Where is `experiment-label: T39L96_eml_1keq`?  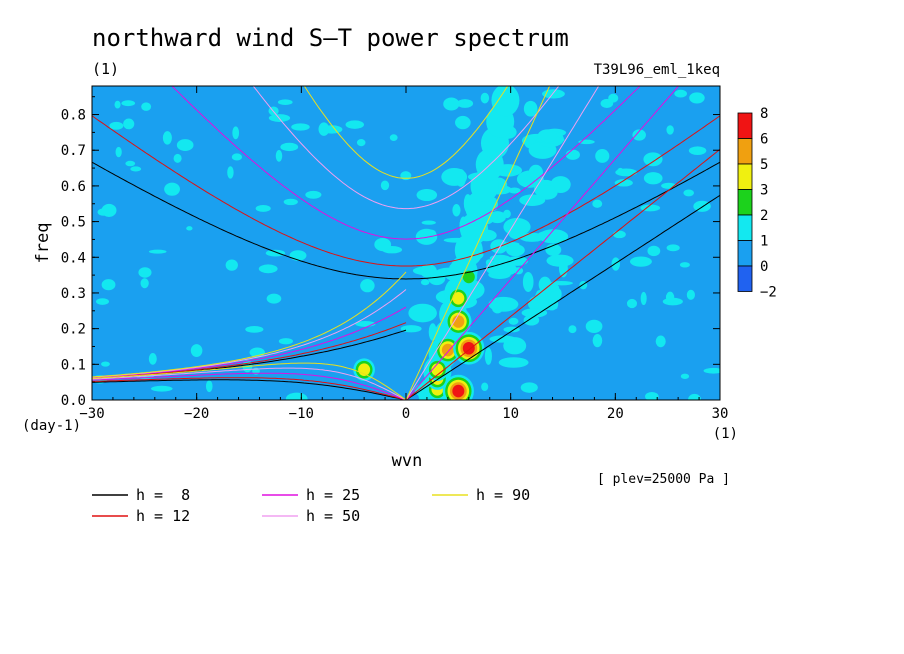 experiment-label: T39L96_eml_1keq is located at coordinates (657, 70).